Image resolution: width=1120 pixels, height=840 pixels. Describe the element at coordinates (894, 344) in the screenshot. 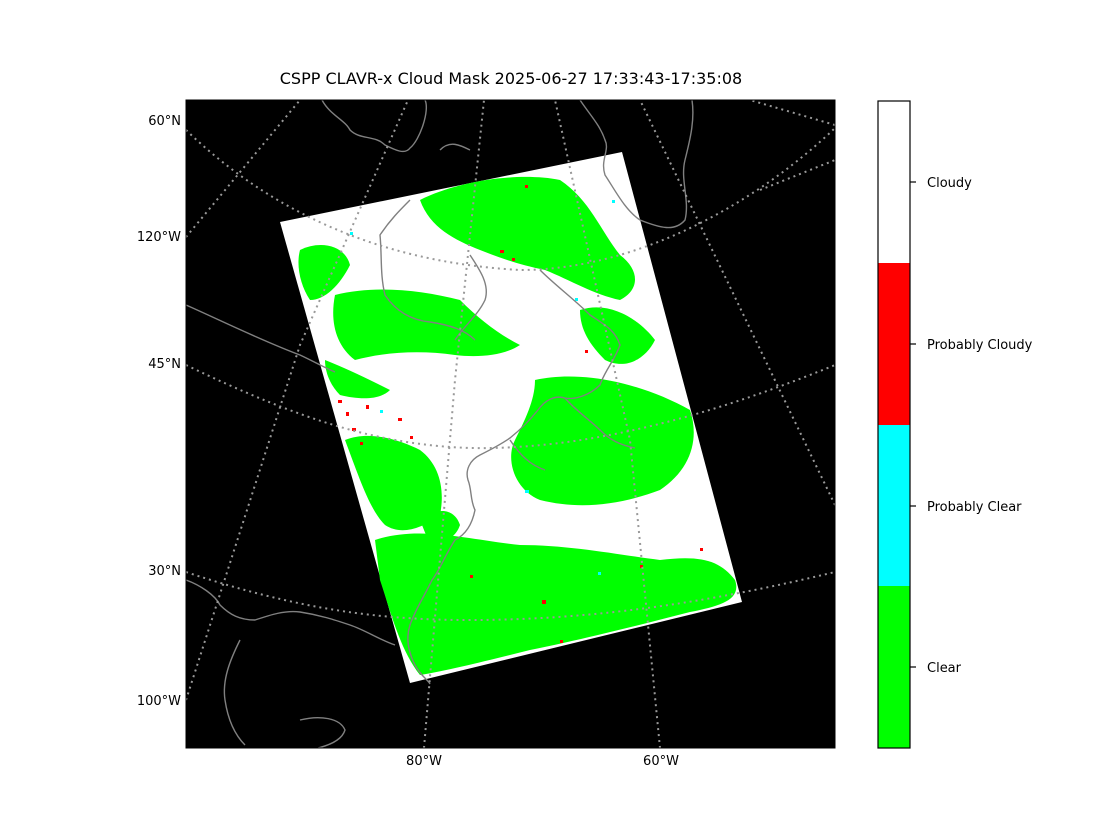

I see `colorbar-segment-probably-cloudy` at that location.